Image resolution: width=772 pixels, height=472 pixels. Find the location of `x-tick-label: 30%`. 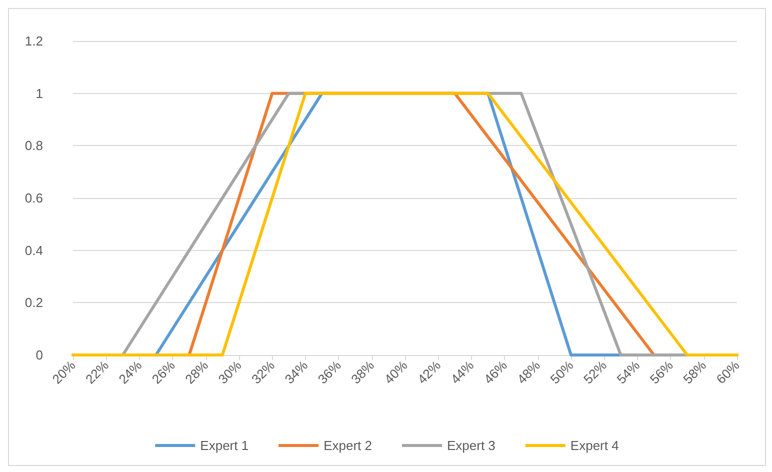

x-tick-label: 30% is located at coordinates (230, 372).